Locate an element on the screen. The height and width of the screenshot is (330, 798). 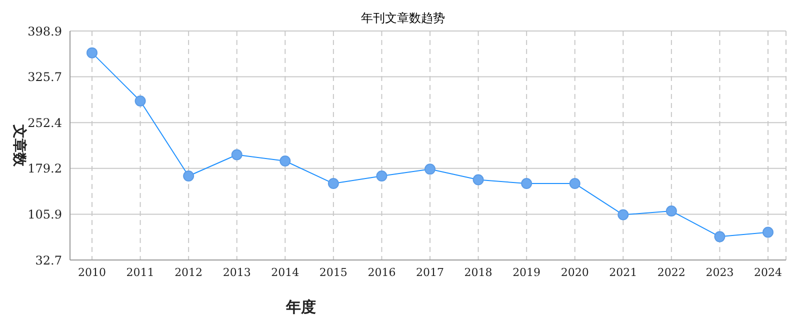
x-tick-label: 2010 is located at coordinates (92, 272).